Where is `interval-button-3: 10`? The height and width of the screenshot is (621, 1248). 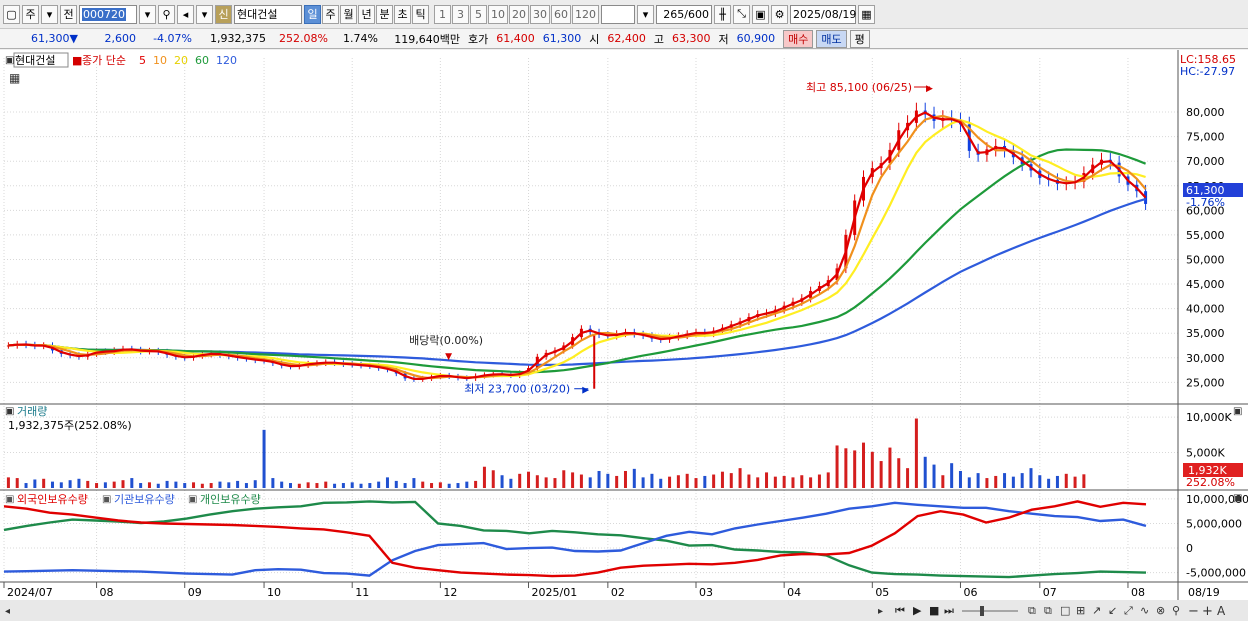 interval-button-3: 10 is located at coordinates (498, 14).